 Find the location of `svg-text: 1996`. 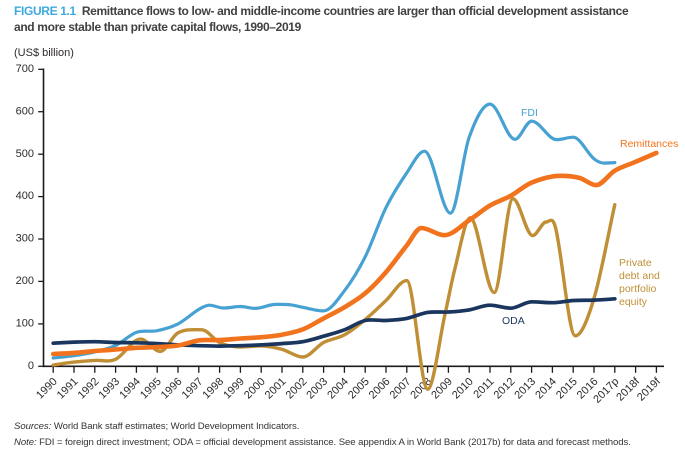

svg-text: 1996 is located at coordinates (172, 389).